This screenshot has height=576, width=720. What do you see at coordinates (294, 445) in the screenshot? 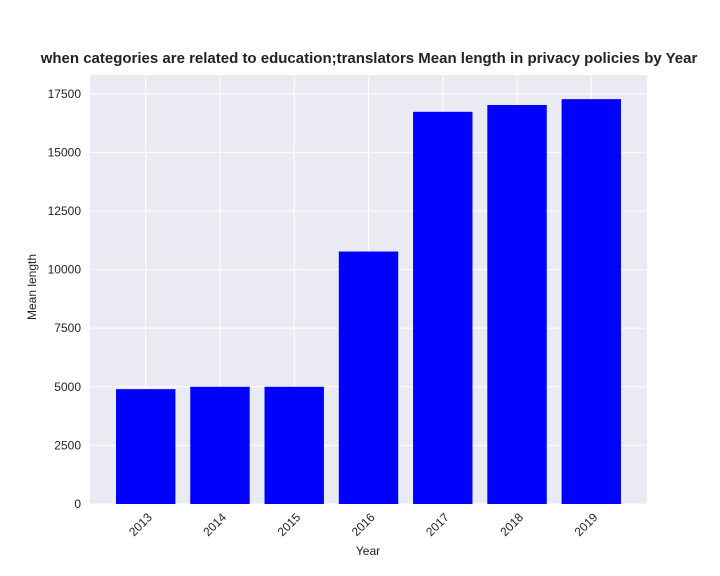
I see `bar-2015` at bounding box center [294, 445].